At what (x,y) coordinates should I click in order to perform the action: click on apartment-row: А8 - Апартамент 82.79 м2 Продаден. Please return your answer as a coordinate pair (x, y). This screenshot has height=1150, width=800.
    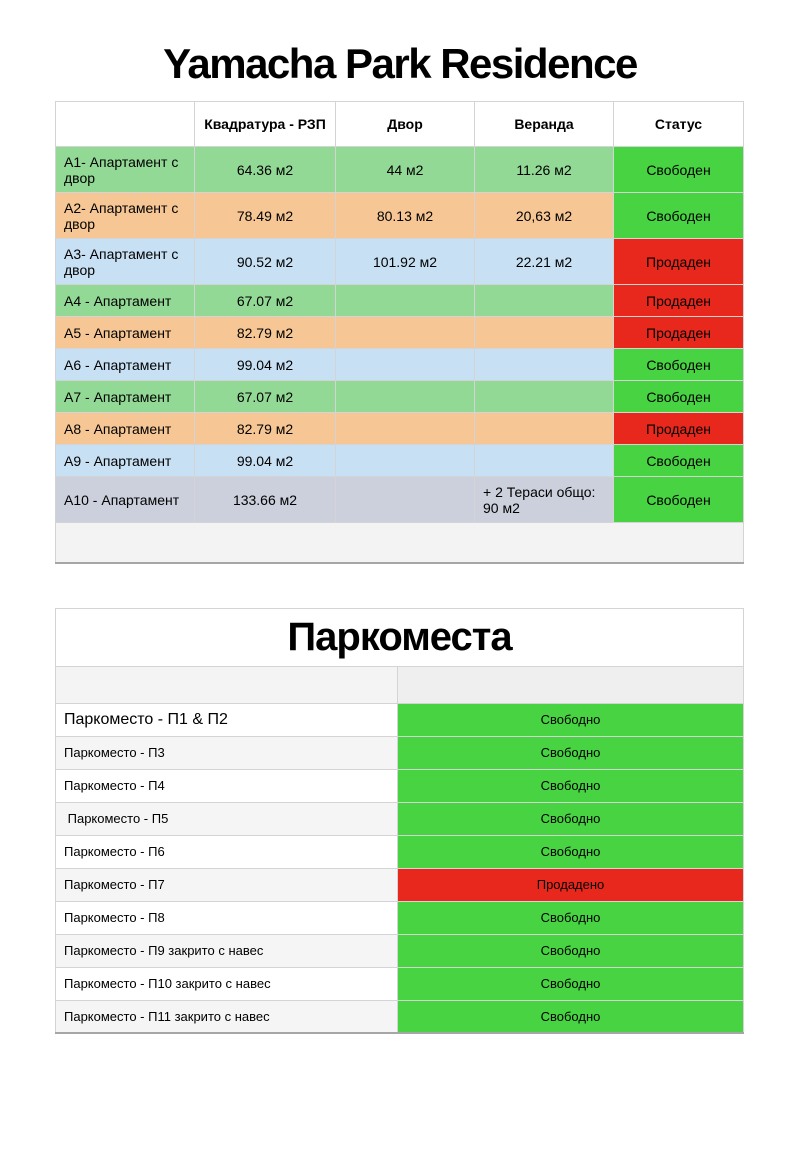
    Looking at the image, I should click on (399, 429).